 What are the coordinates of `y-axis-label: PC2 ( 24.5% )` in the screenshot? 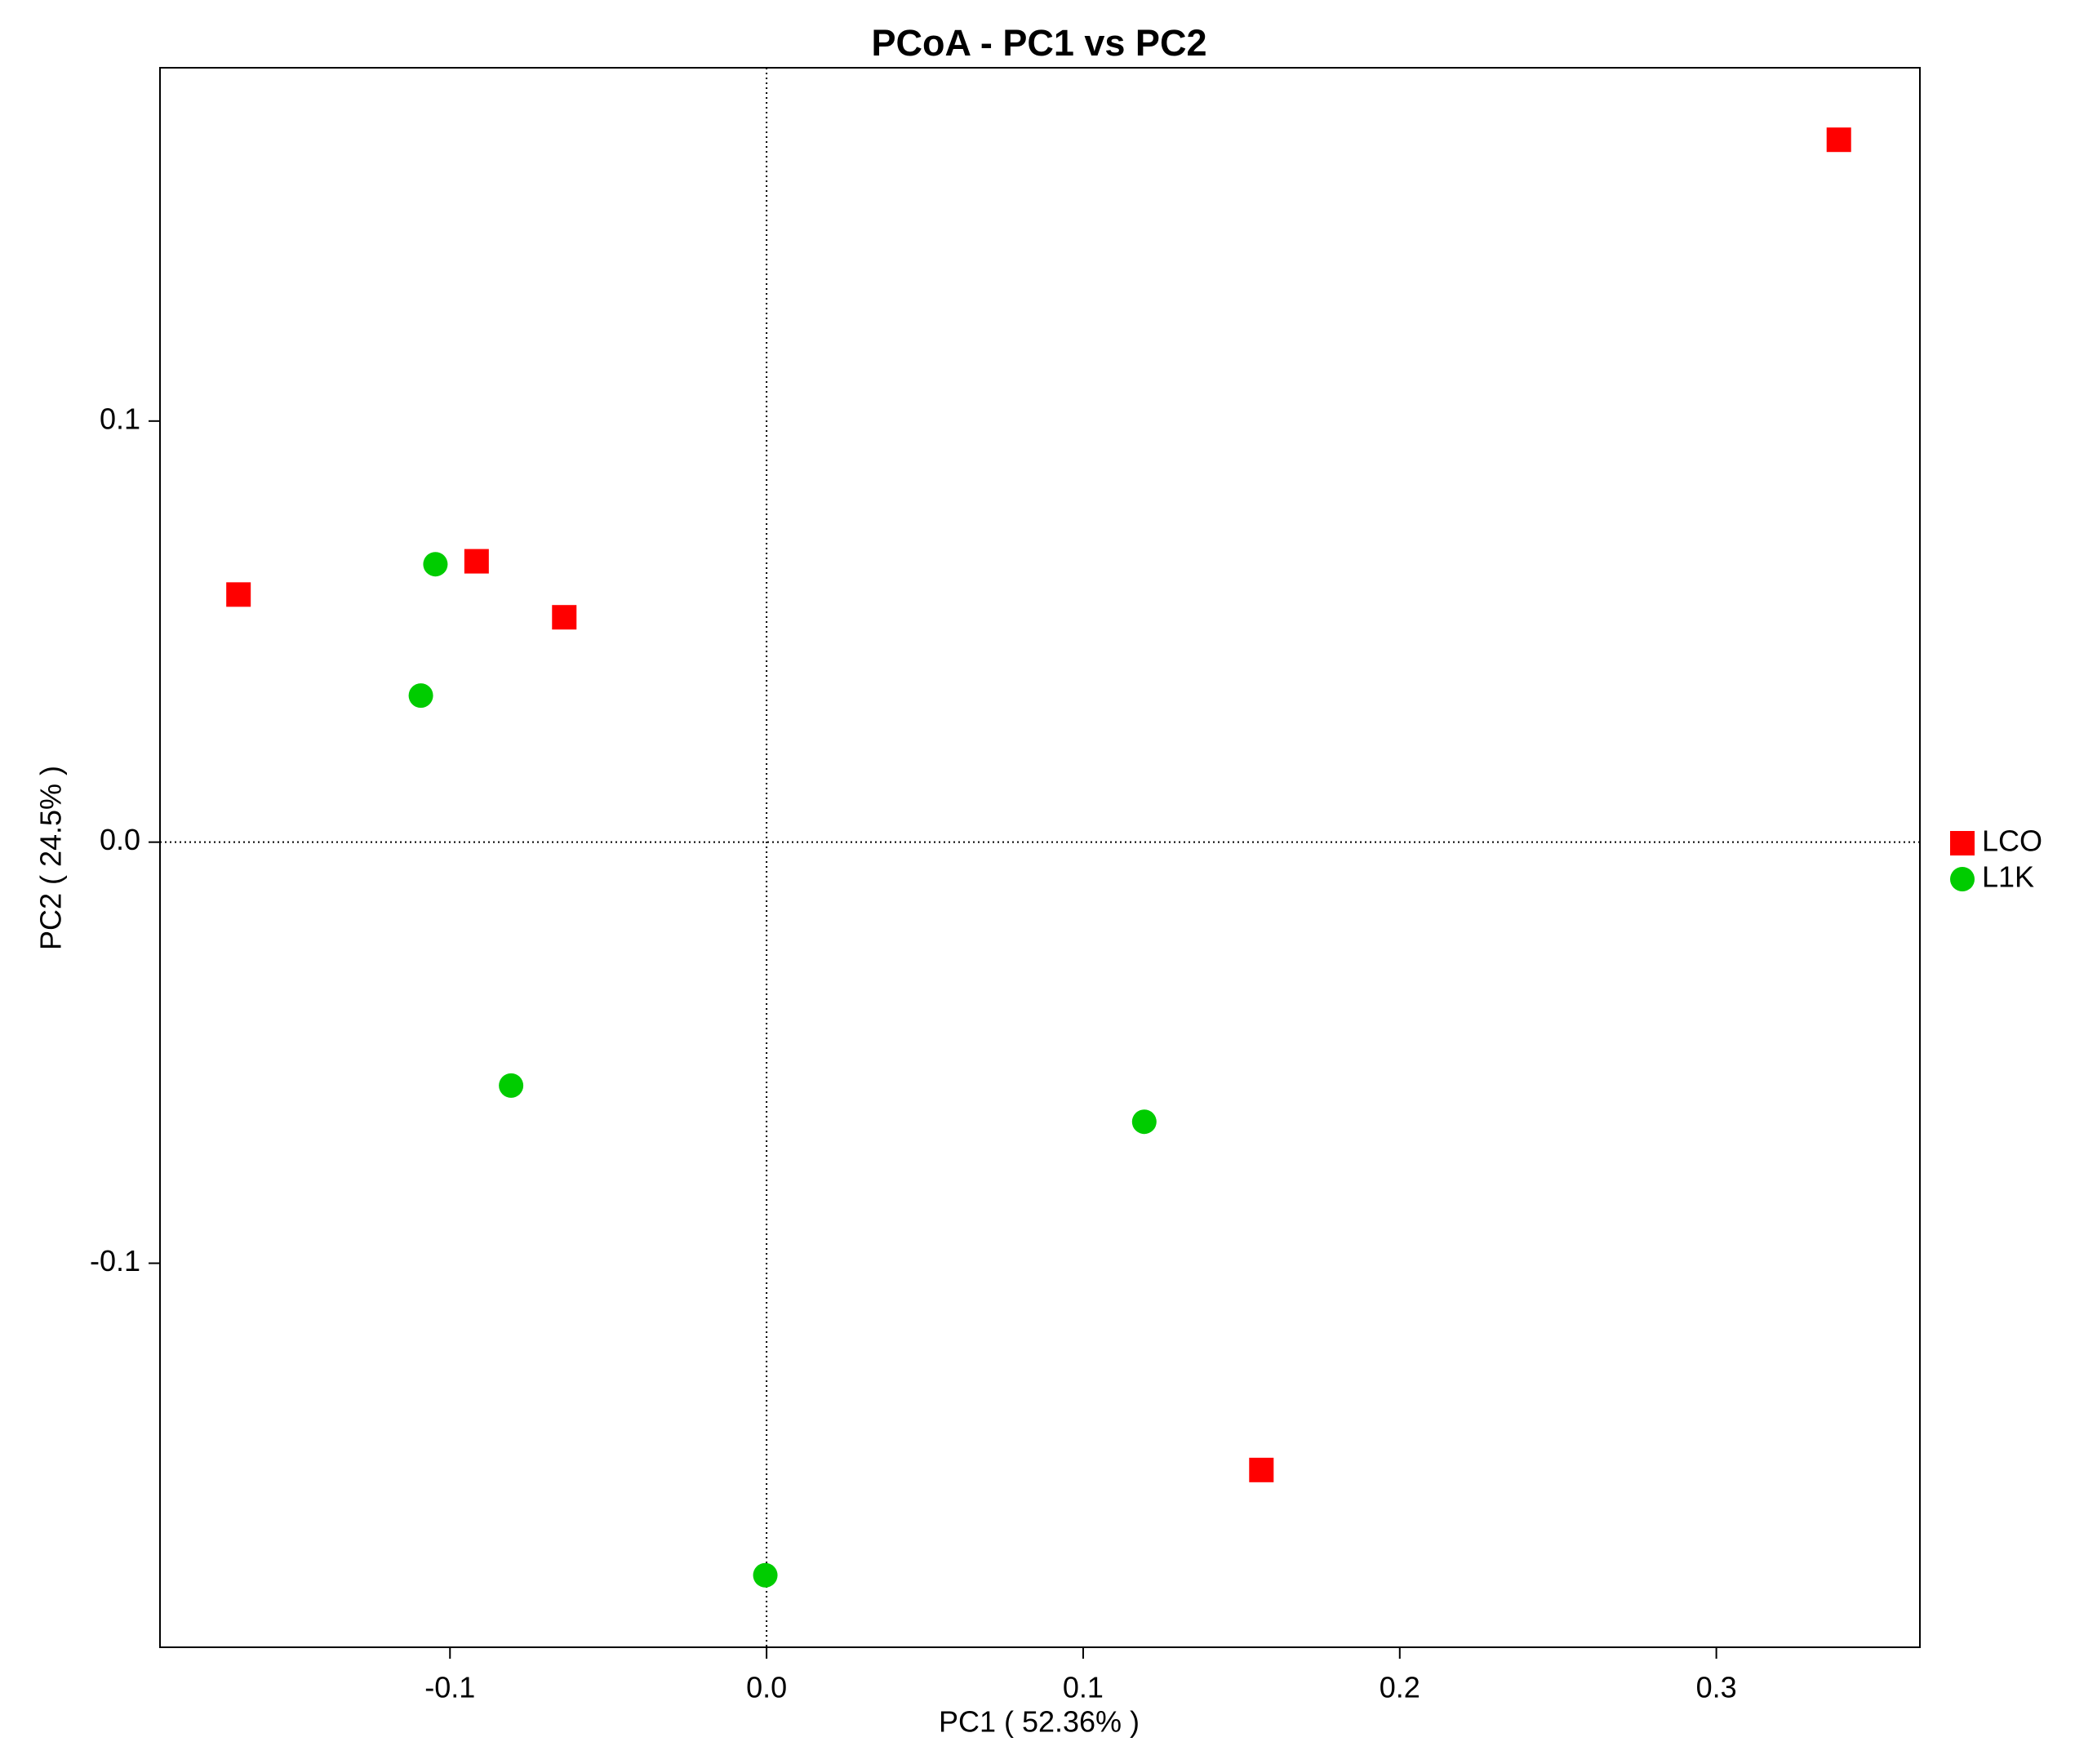 It's located at (51, 858).